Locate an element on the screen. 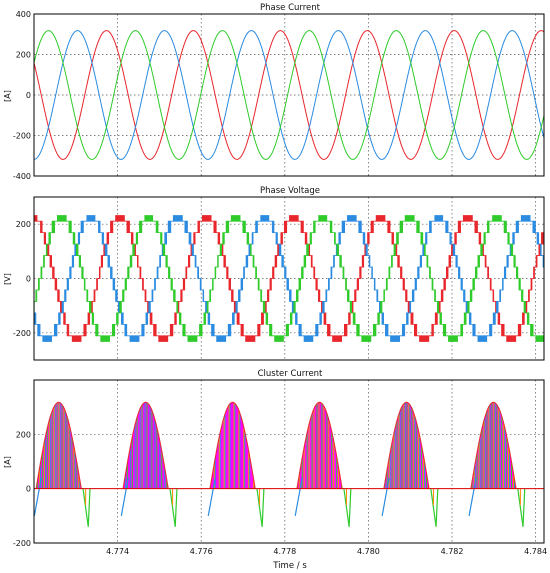 Image resolution: width=550 pixels, height=573 pixels. panel-title: Cluster Current is located at coordinates (290, 374).